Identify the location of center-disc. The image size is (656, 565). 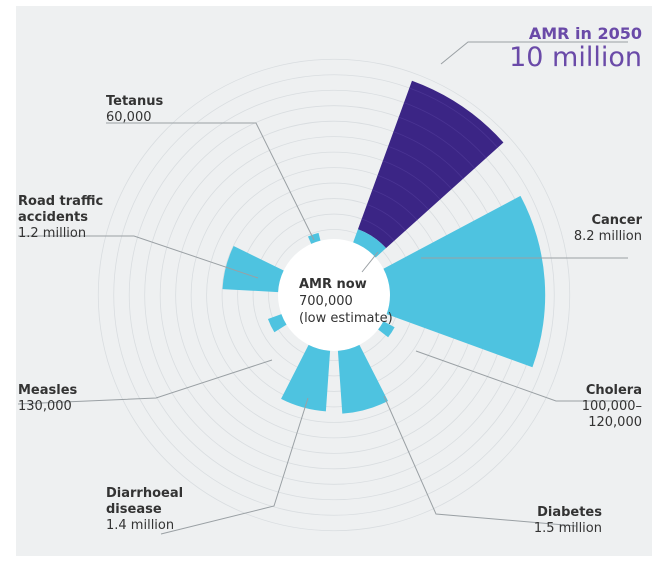
(334, 295).